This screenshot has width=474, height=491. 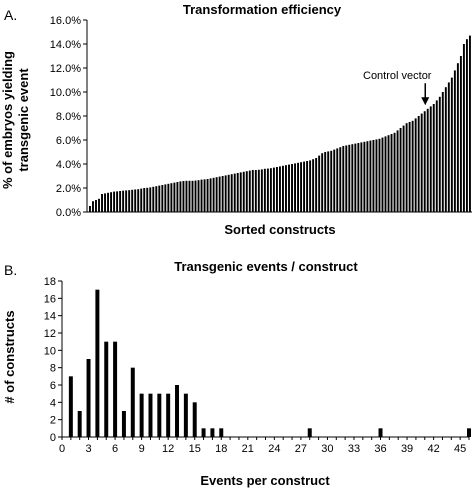 I want to click on chart-b-xtick-label: 21, so click(x=248, y=449).